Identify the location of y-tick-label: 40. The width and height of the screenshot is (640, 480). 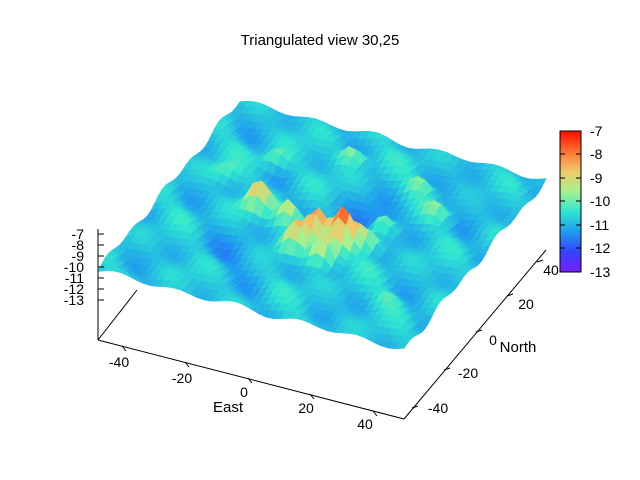
(551, 270).